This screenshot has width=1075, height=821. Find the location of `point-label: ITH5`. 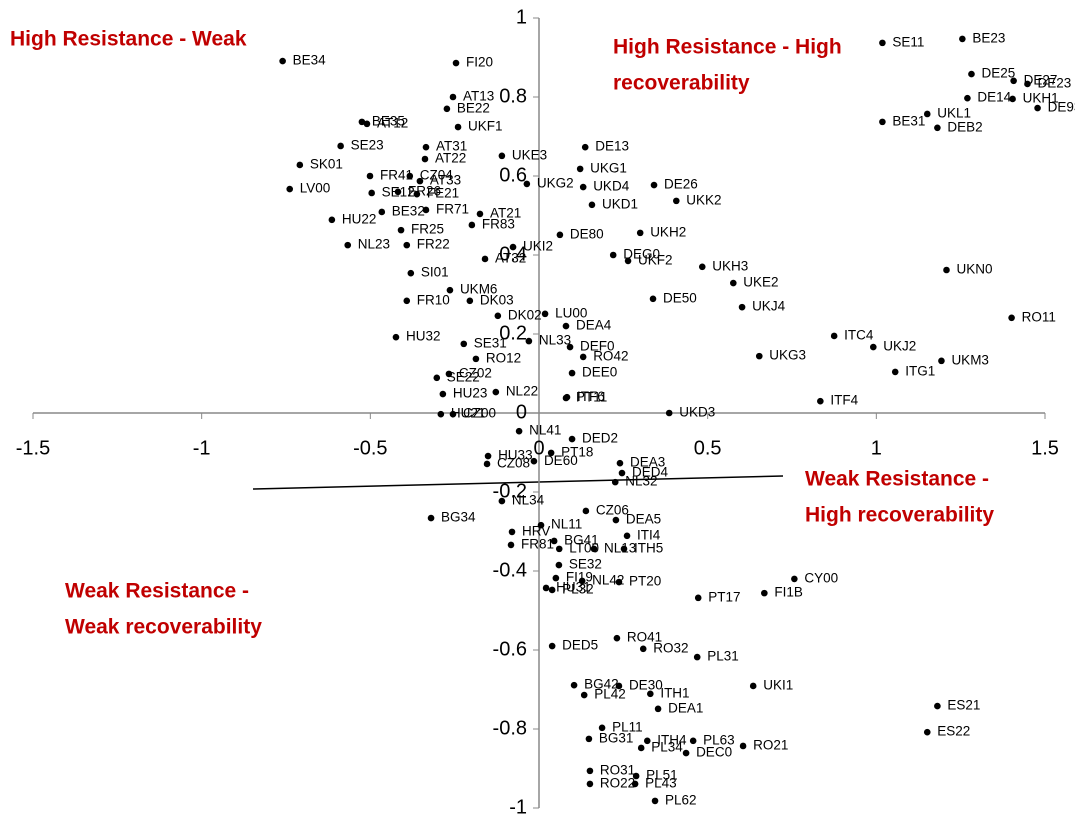

point-label: ITH5 is located at coordinates (648, 547).